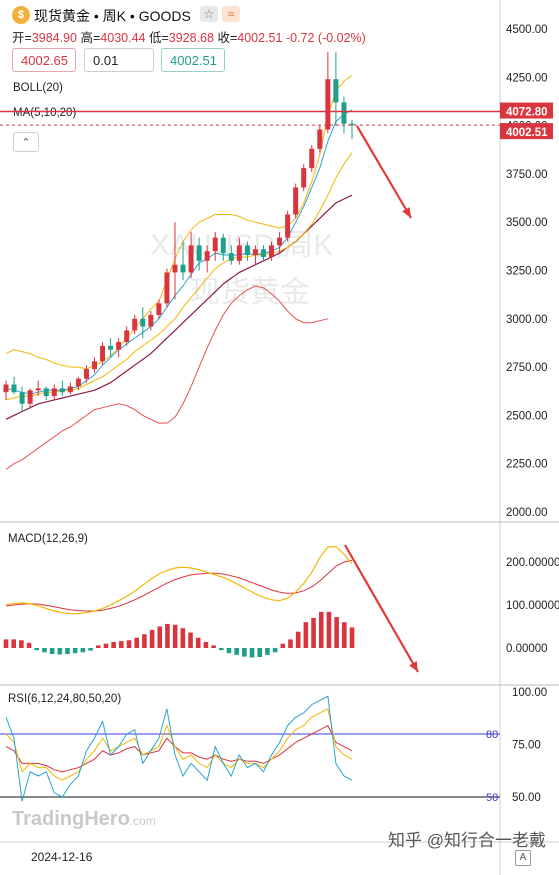 This screenshot has height=875, width=559. I want to click on boll-indicator-label: BOLL(20), so click(38, 88).